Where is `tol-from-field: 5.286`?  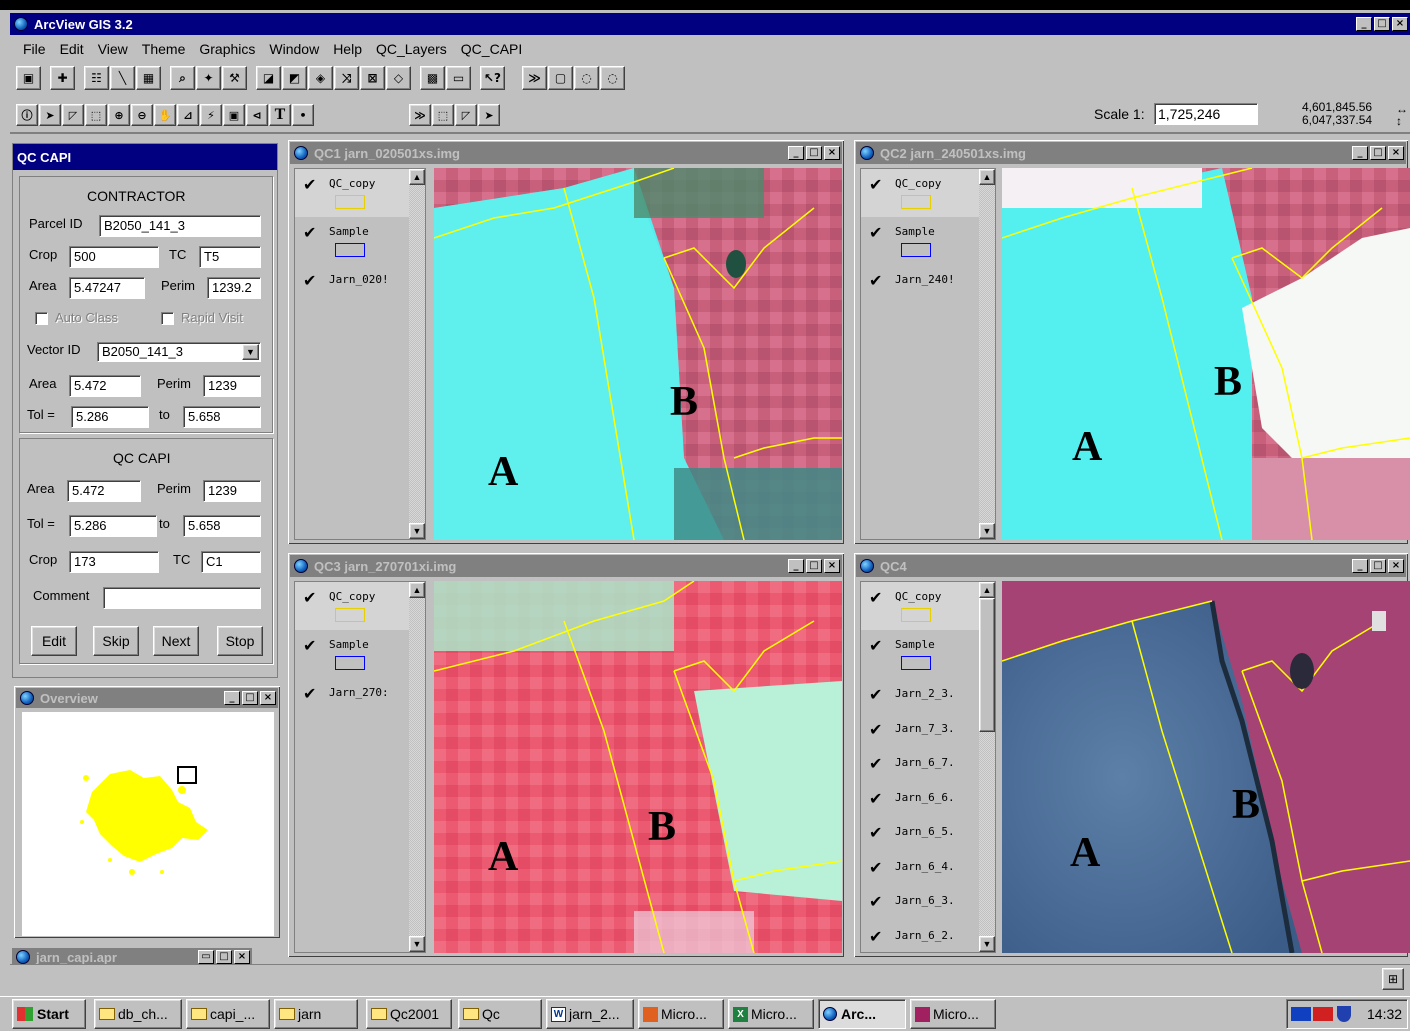
tol-from-field: 5.286 is located at coordinates (110, 417).